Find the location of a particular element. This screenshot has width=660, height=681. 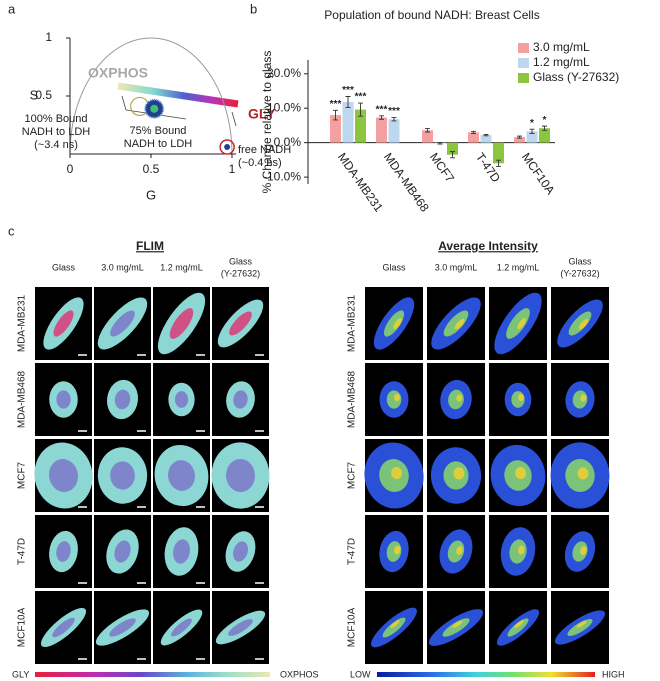

panel-label: c is located at coordinates (11, 230).